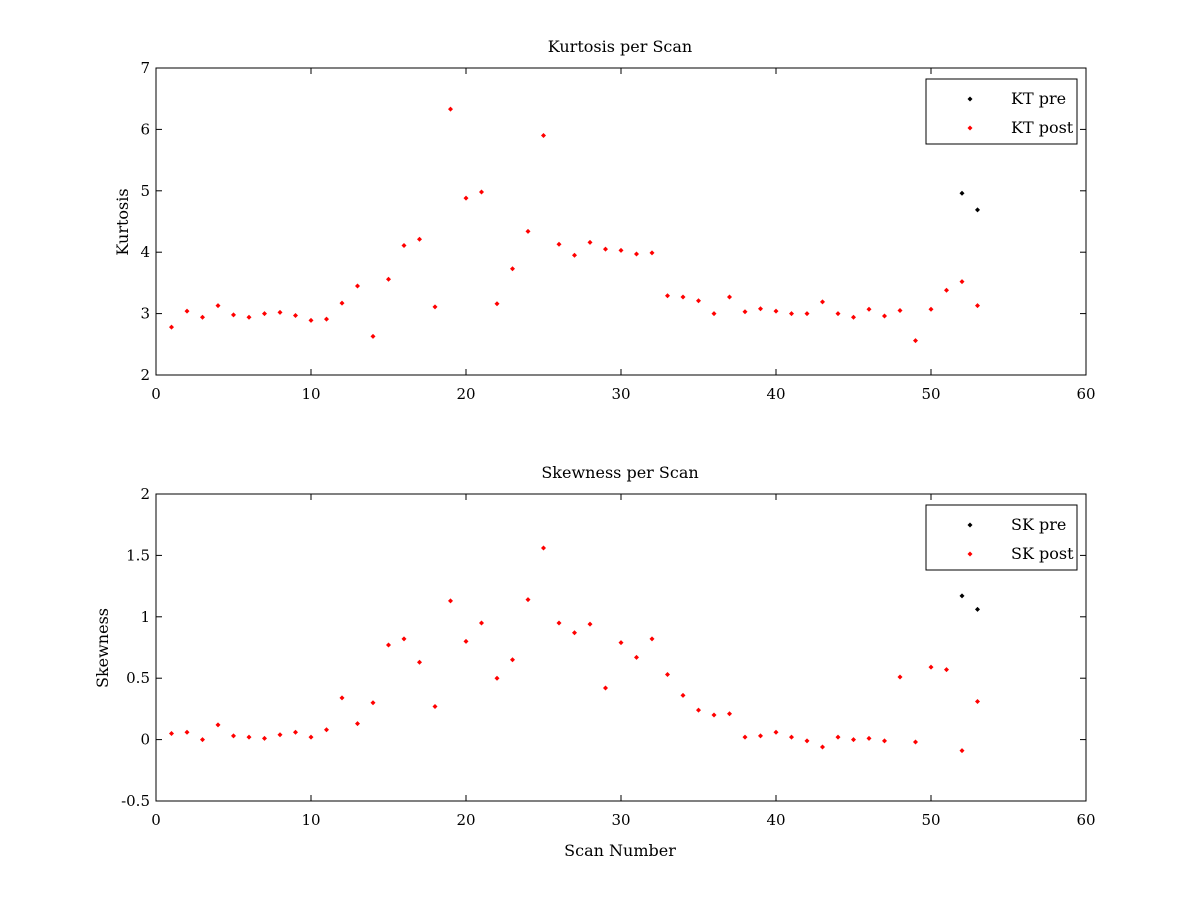 This screenshot has width=1200, height=900. I want to click on y-axis-label: Kurtosis, so click(122, 221).